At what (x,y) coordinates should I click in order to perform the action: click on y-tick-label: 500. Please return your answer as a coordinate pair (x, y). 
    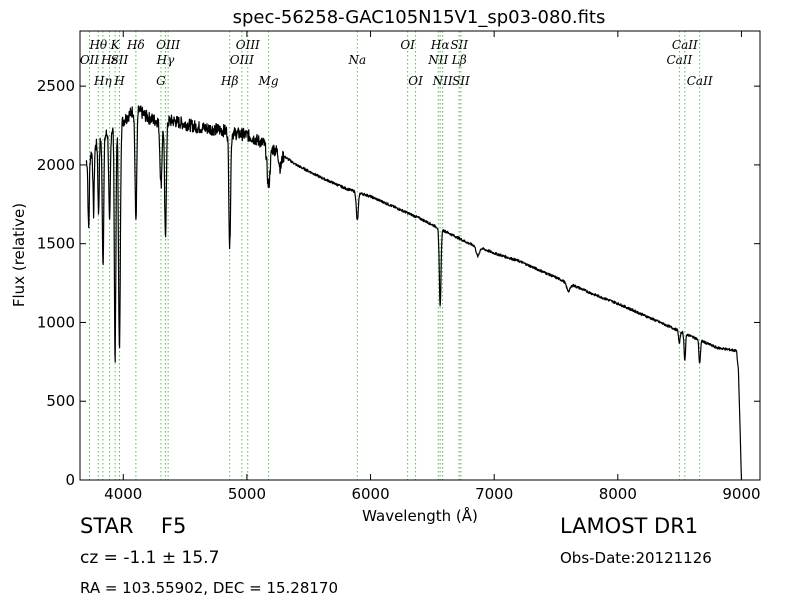
    Looking at the image, I should click on (60, 401).